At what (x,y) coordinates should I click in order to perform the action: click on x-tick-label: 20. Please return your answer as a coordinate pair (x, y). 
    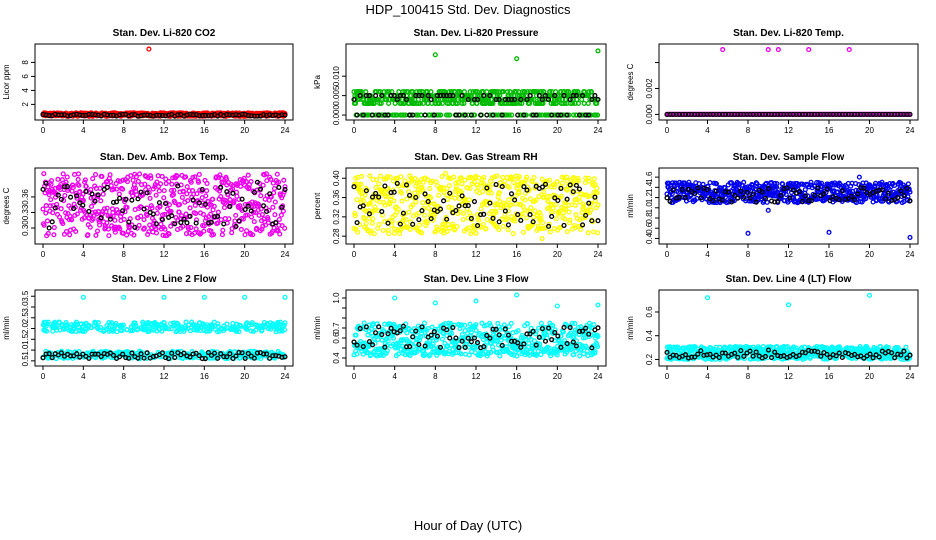
    Looking at the image, I should click on (244, 130).